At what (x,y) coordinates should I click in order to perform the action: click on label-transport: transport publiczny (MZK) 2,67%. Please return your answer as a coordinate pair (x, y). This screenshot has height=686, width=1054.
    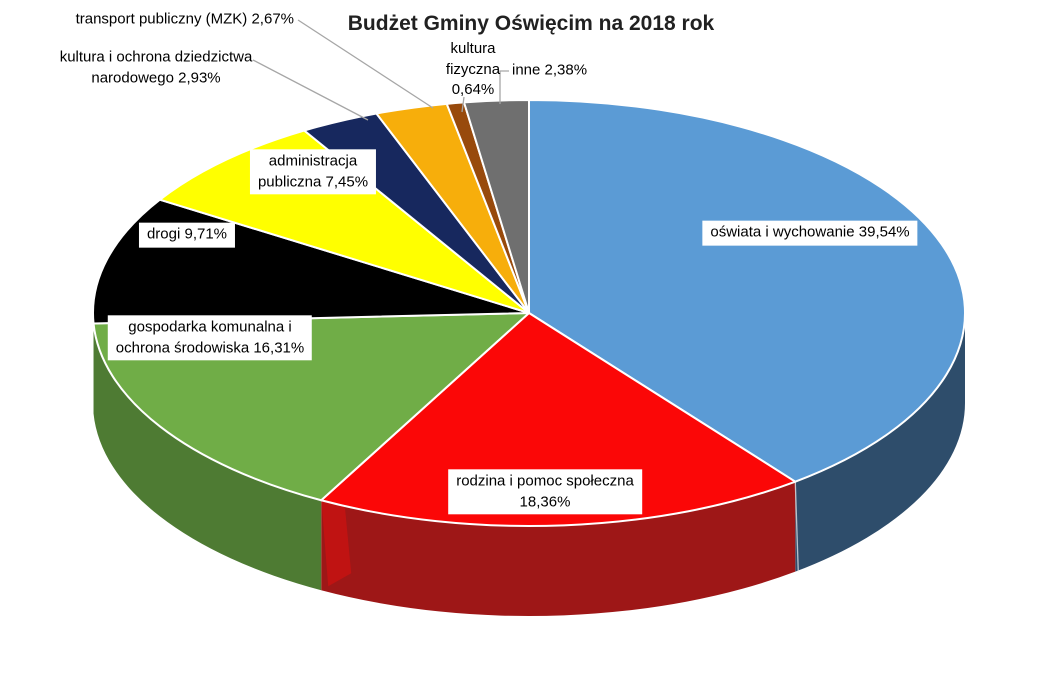
    Looking at the image, I should click on (184, 19).